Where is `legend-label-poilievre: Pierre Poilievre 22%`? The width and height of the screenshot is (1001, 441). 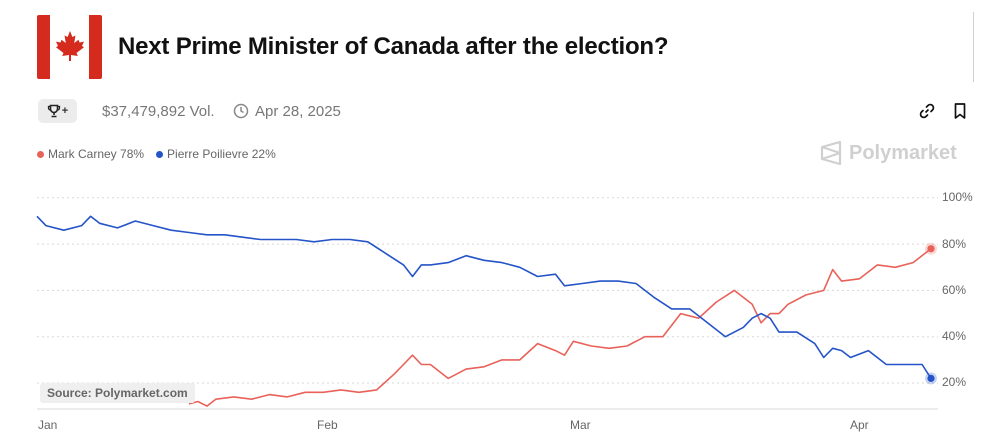
legend-label-poilievre: Pierre Poilievre 22% is located at coordinates (221, 154).